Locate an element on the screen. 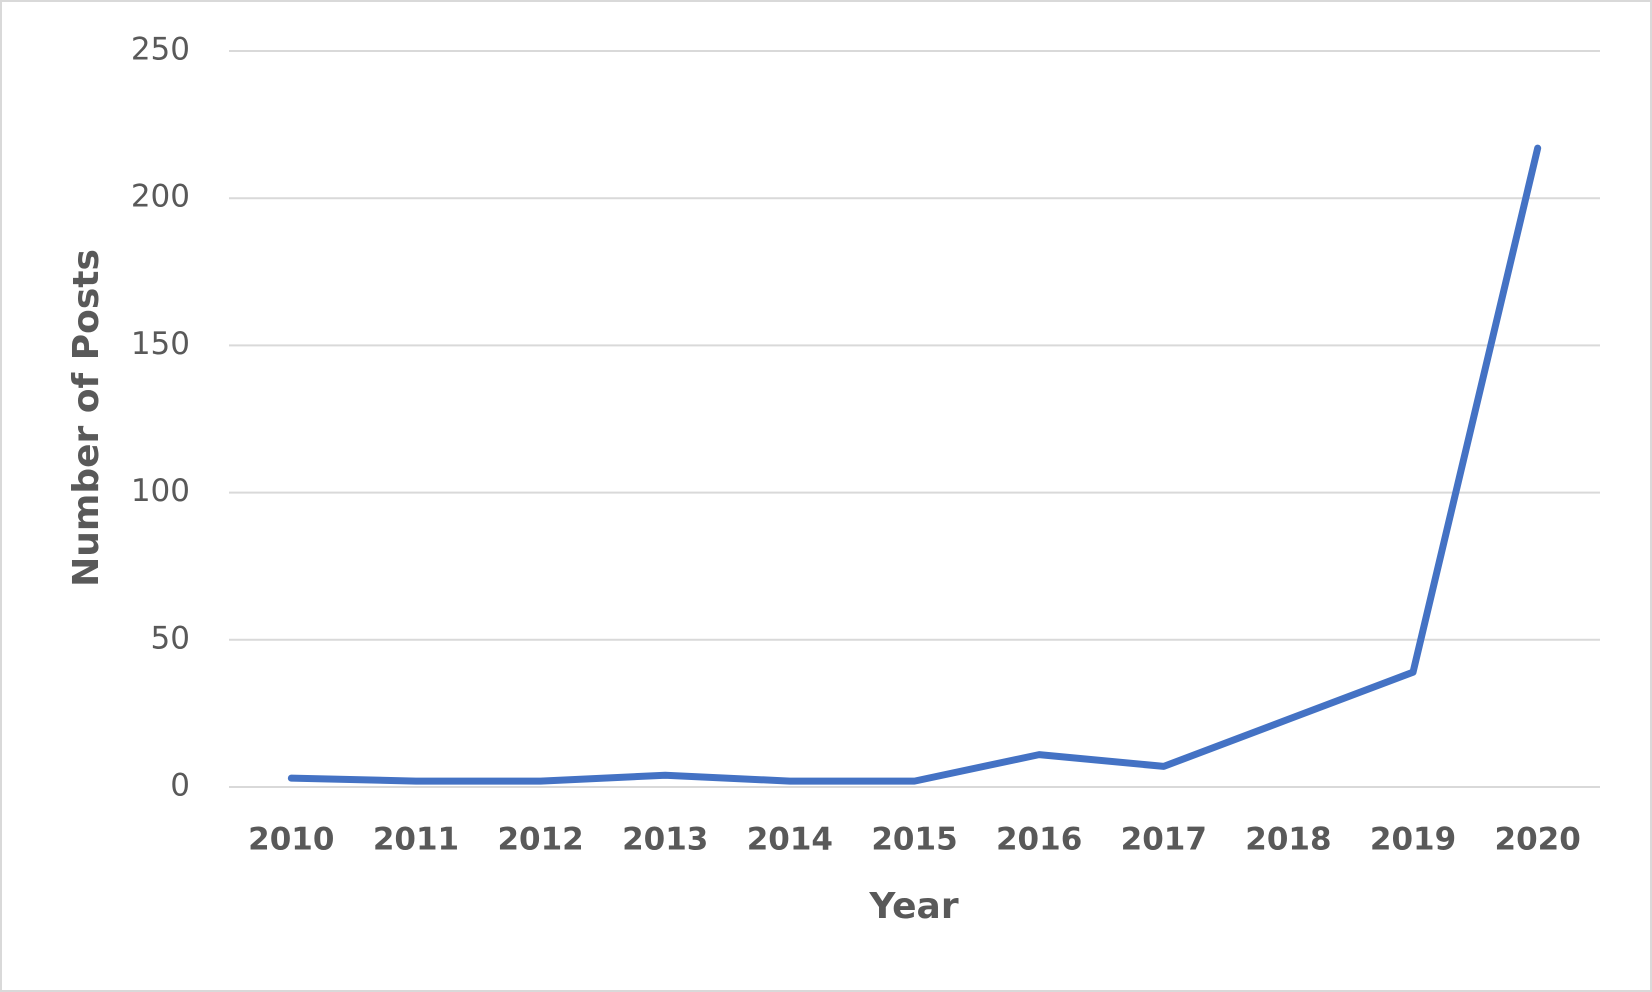  x-tick-label: 2017 is located at coordinates (1164, 840).